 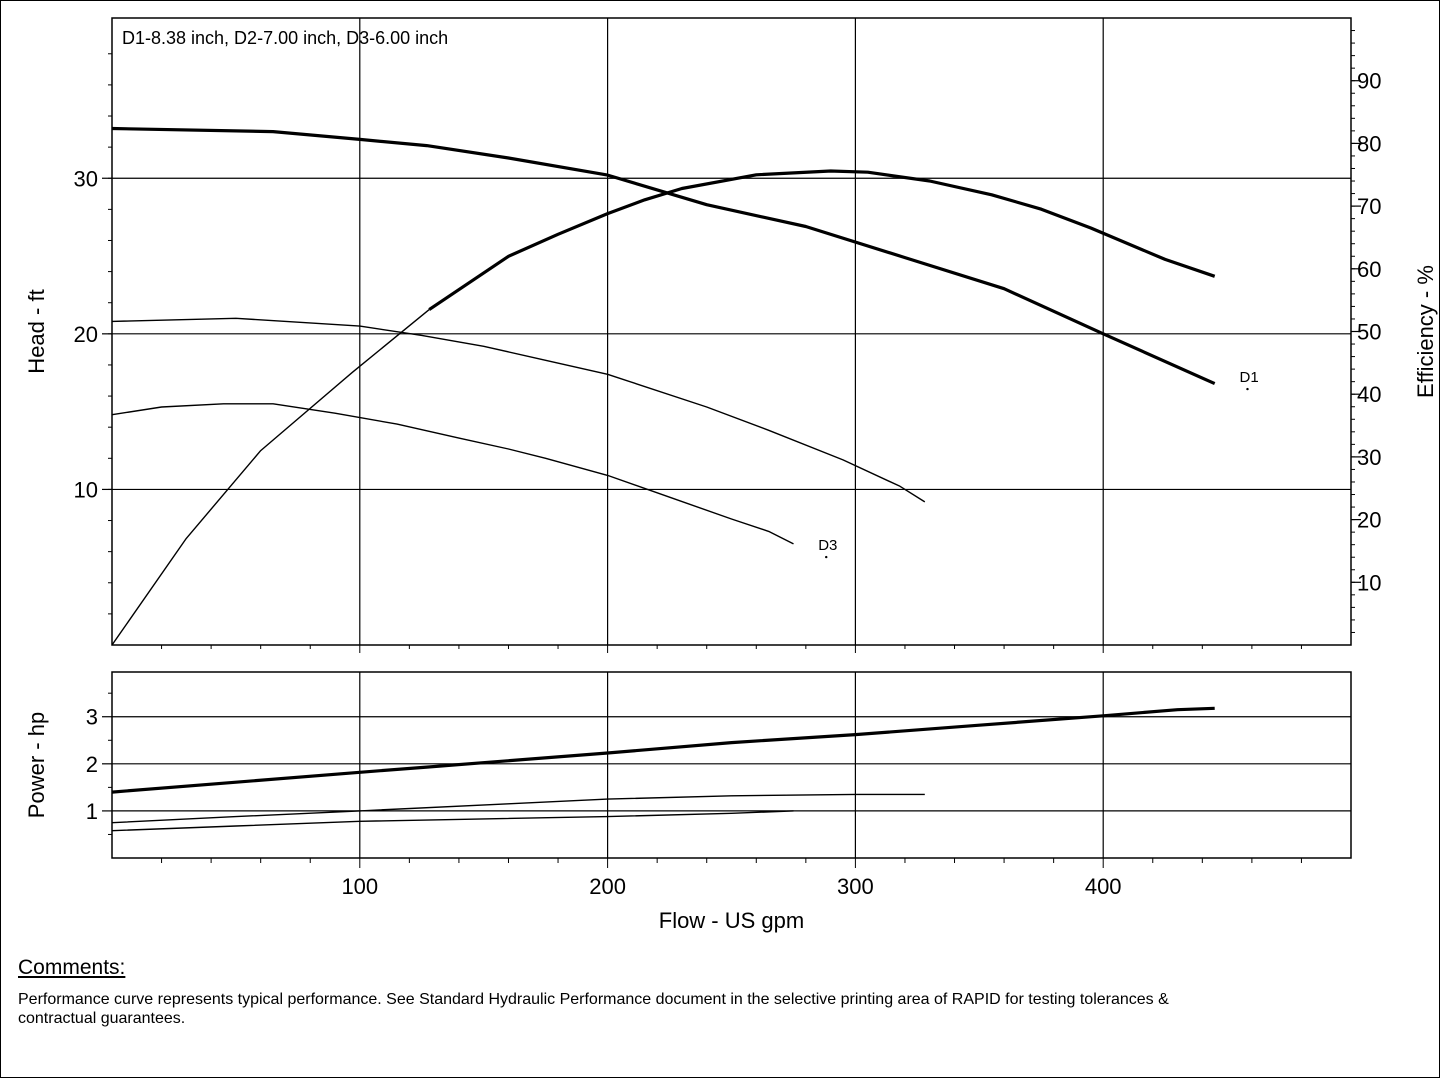 What do you see at coordinates (1369, 143) in the screenshot?
I see `efficiency-tick-label: 80` at bounding box center [1369, 143].